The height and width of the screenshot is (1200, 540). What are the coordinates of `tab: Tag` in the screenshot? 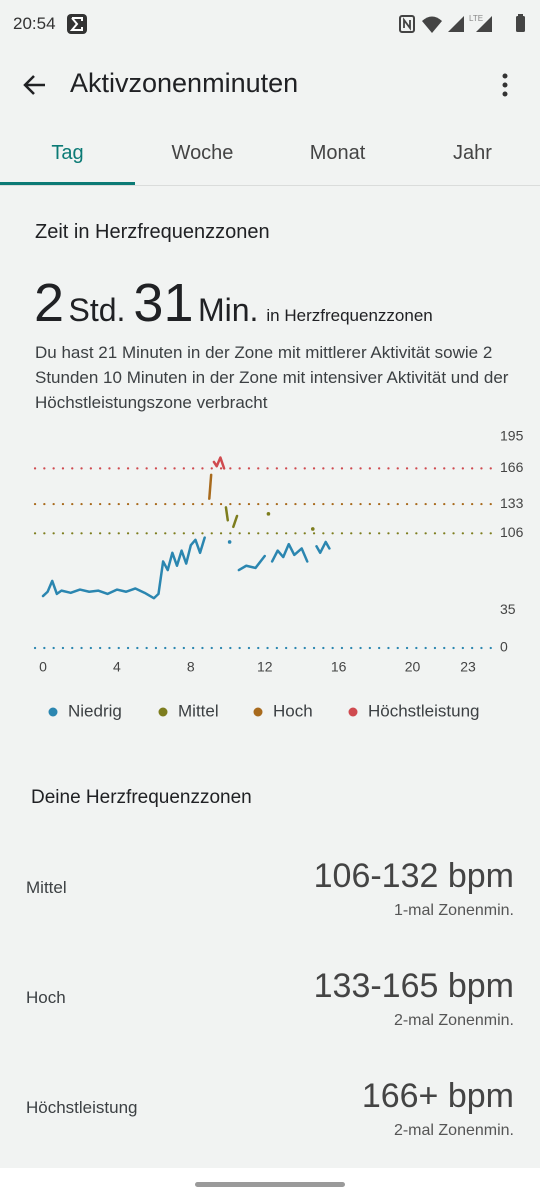 It's located at (67, 153).